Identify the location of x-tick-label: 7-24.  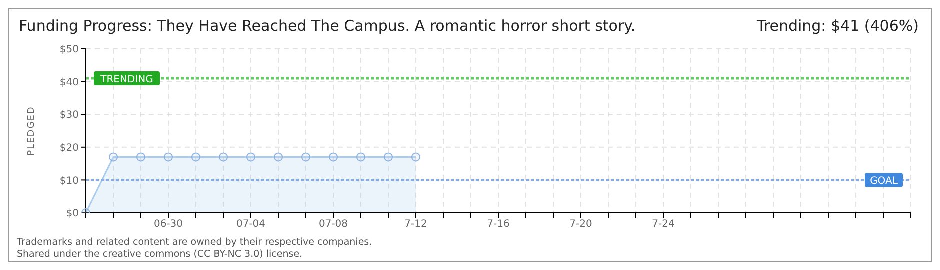
(663, 224).